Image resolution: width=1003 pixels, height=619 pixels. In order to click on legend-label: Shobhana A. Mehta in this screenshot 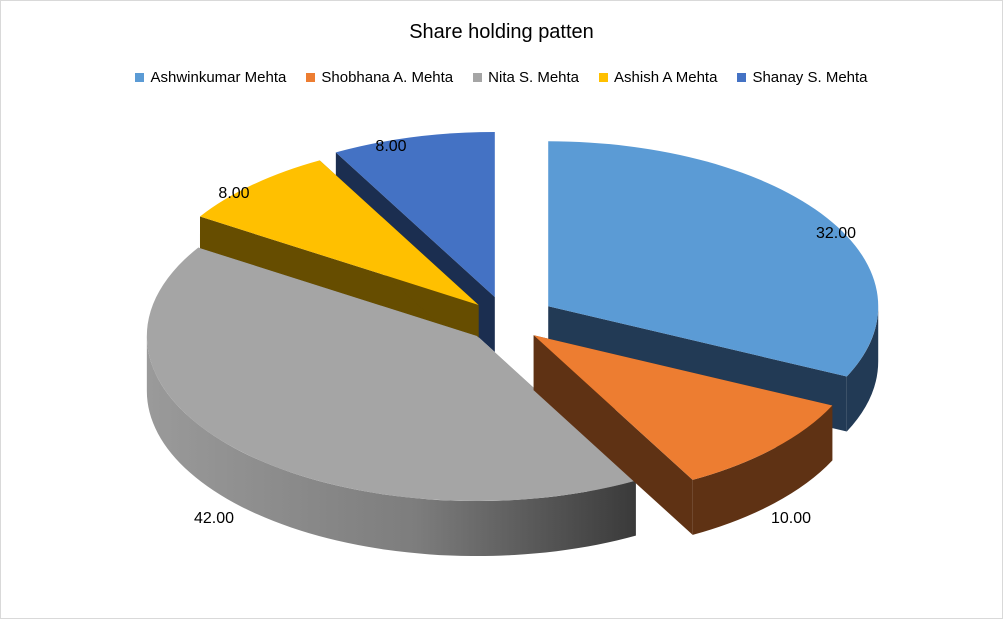, I will do `click(387, 77)`.